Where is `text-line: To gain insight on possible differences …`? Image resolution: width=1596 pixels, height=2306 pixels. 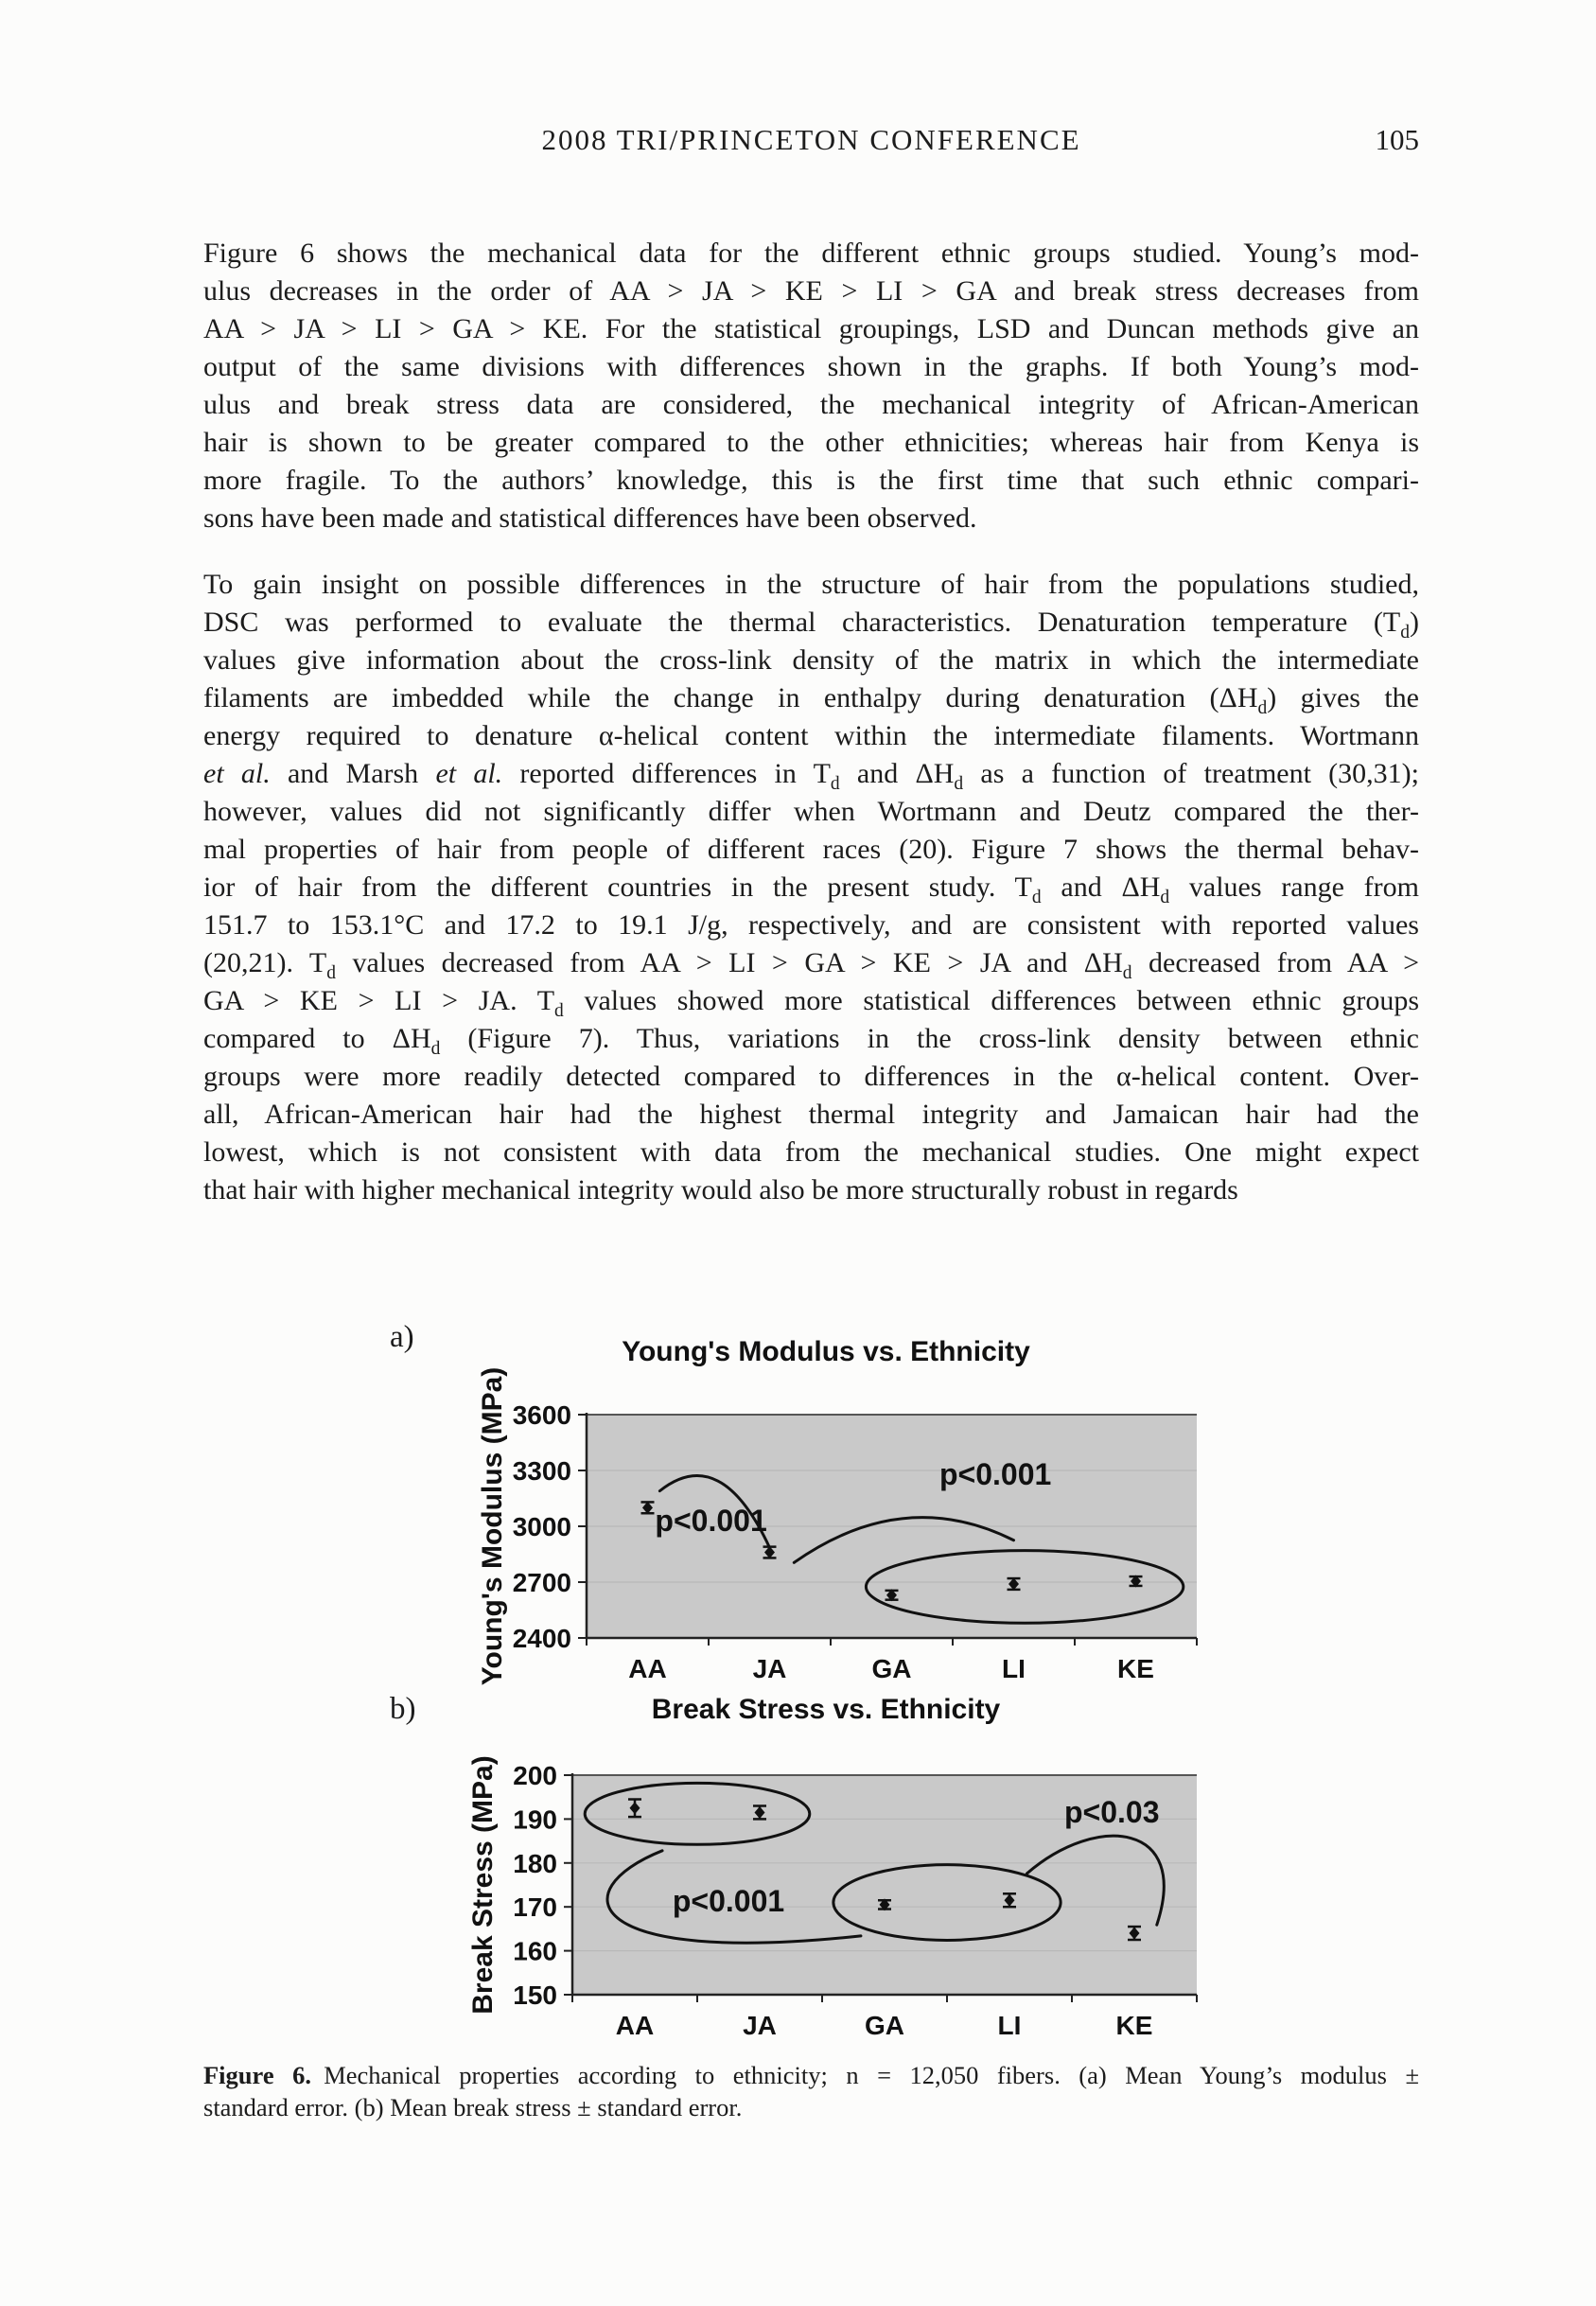 text-line: To gain insight on possible differences … is located at coordinates (811, 584).